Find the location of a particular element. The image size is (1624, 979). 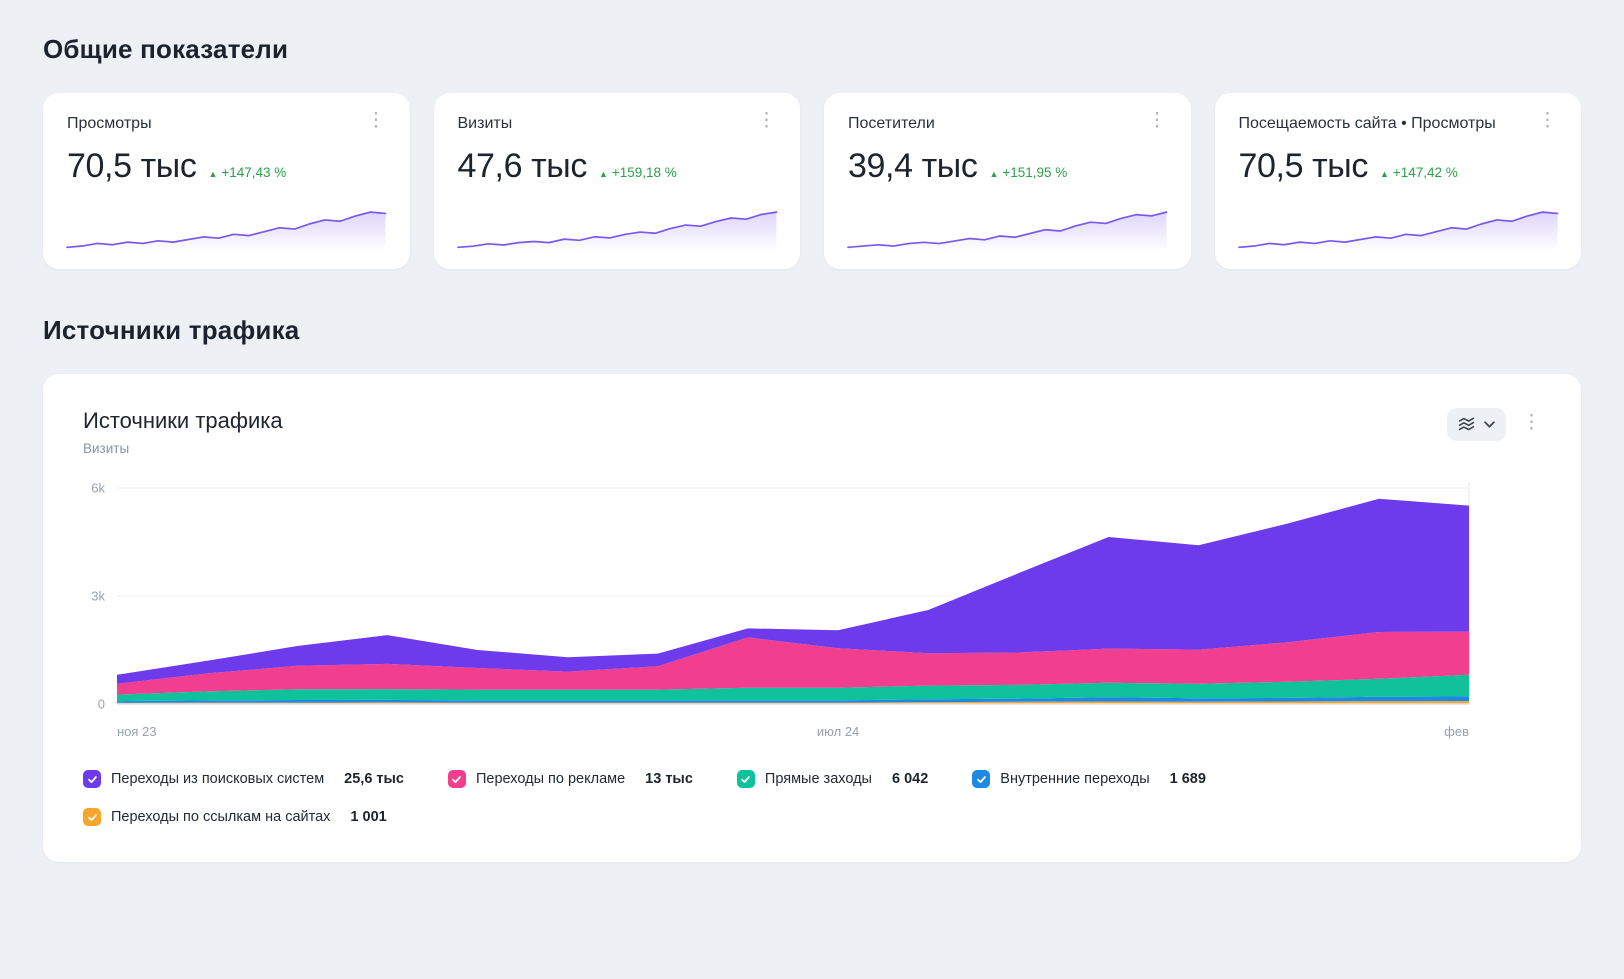

legend-row-2: Переходы по ссылкам на сайтах 1 001 is located at coordinates (812, 817).